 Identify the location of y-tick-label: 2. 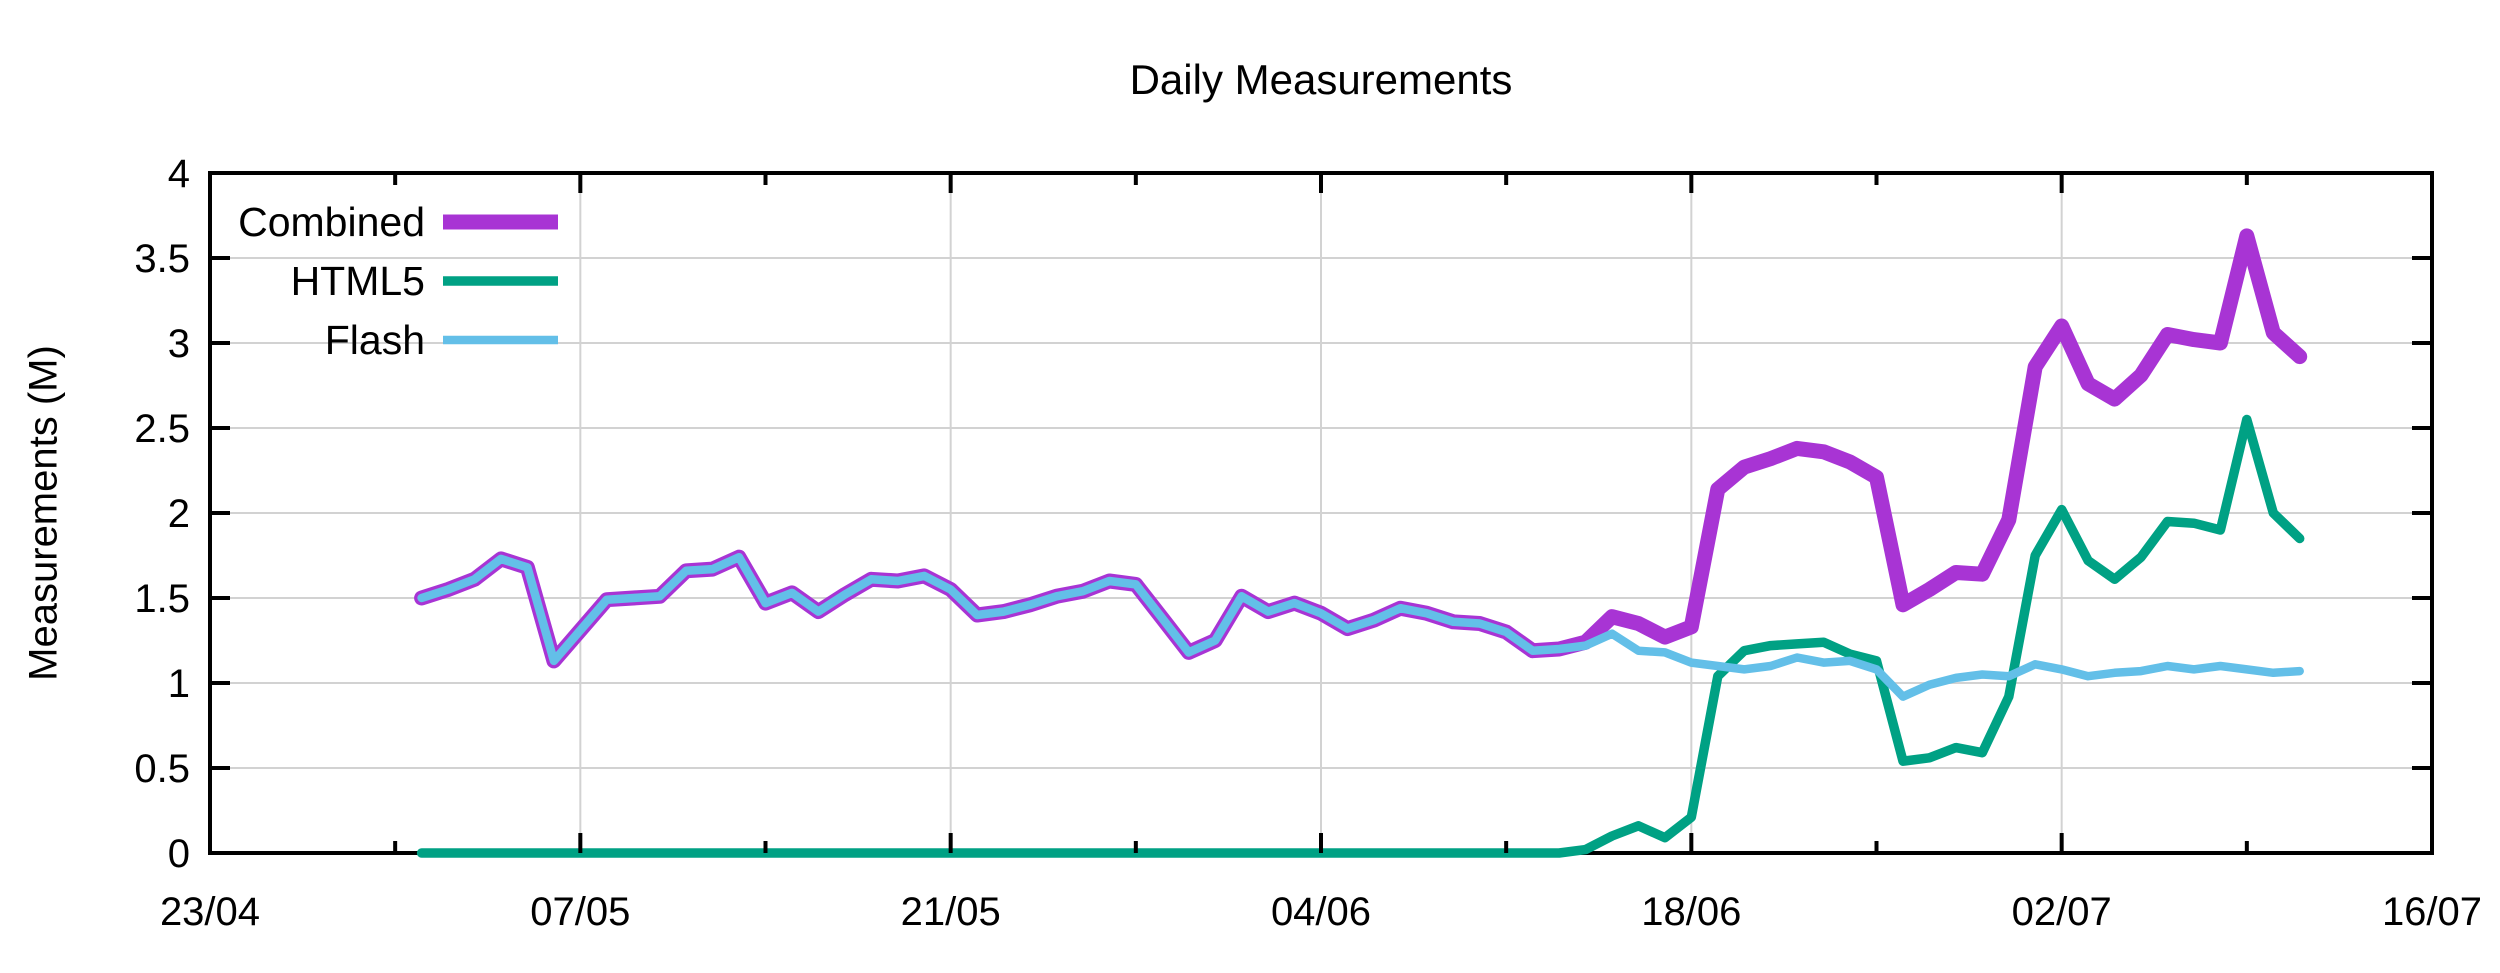
(179, 514).